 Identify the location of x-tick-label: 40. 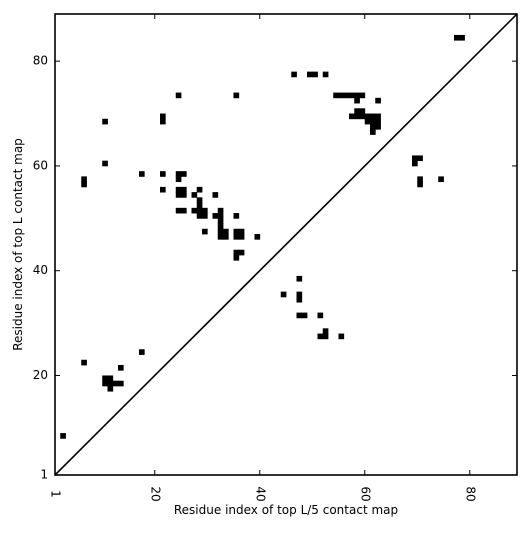
(260, 493).